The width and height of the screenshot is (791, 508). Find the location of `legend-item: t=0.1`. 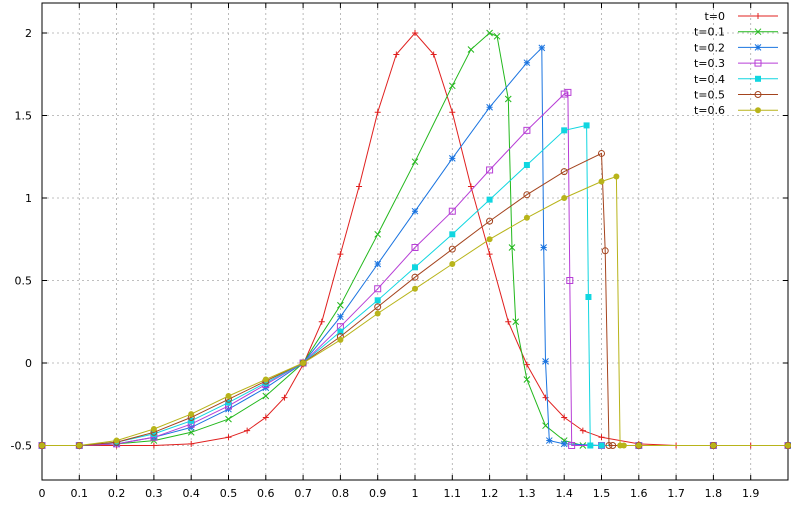

legend-item: t=0.1 is located at coordinates (736, 32).